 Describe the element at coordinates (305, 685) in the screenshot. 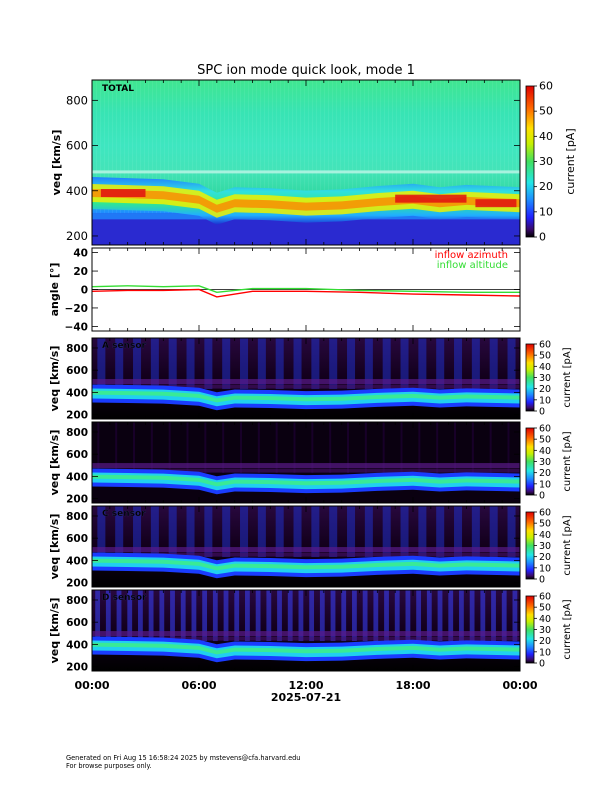

I see `x-tick-label: 12:00` at that location.